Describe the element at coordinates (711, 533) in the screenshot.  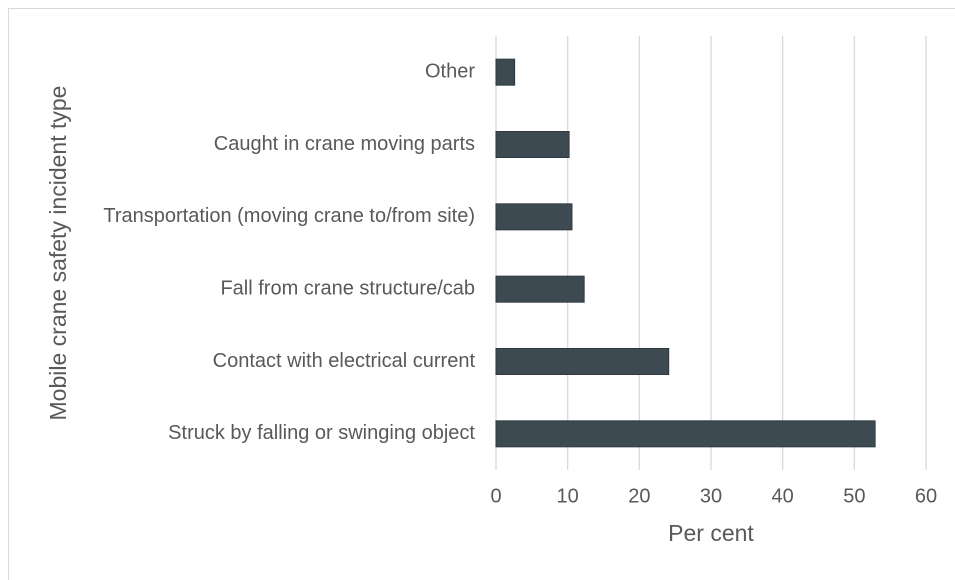
I see `x-axis-title: Per cent` at that location.